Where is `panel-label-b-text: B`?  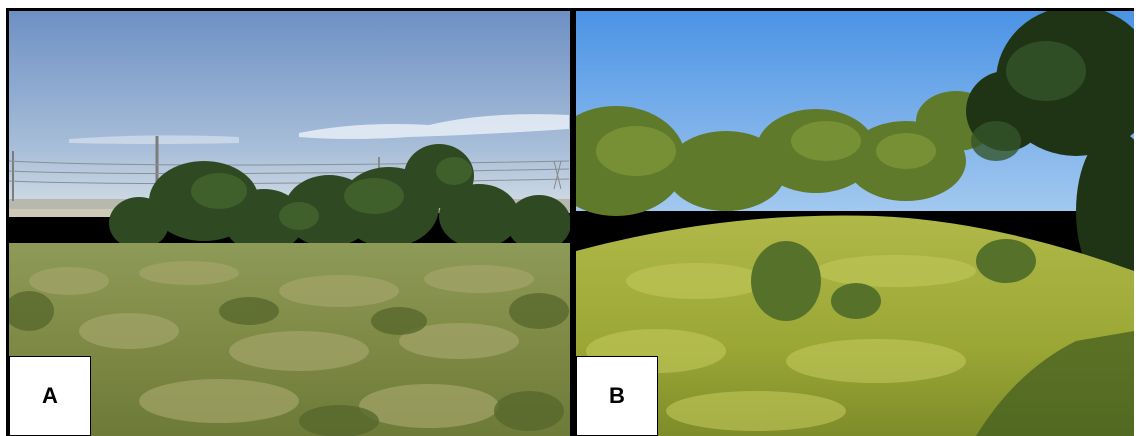
panel-label-b-text: B is located at coordinates (617, 395).